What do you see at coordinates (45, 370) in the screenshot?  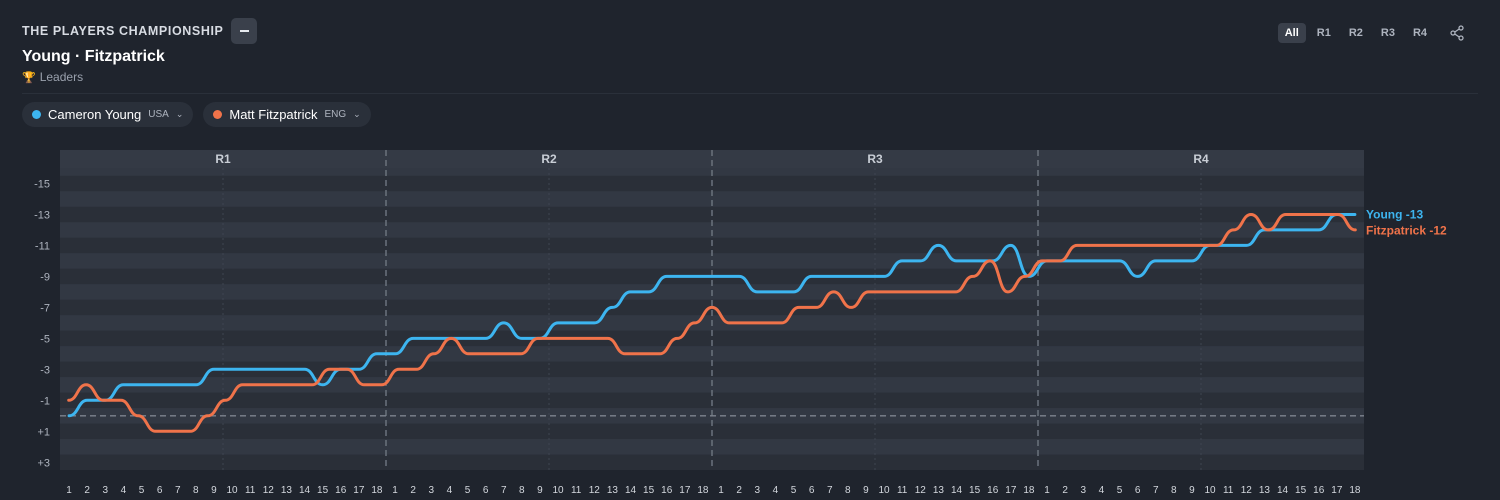 I see `y-tick-label: -3` at bounding box center [45, 370].